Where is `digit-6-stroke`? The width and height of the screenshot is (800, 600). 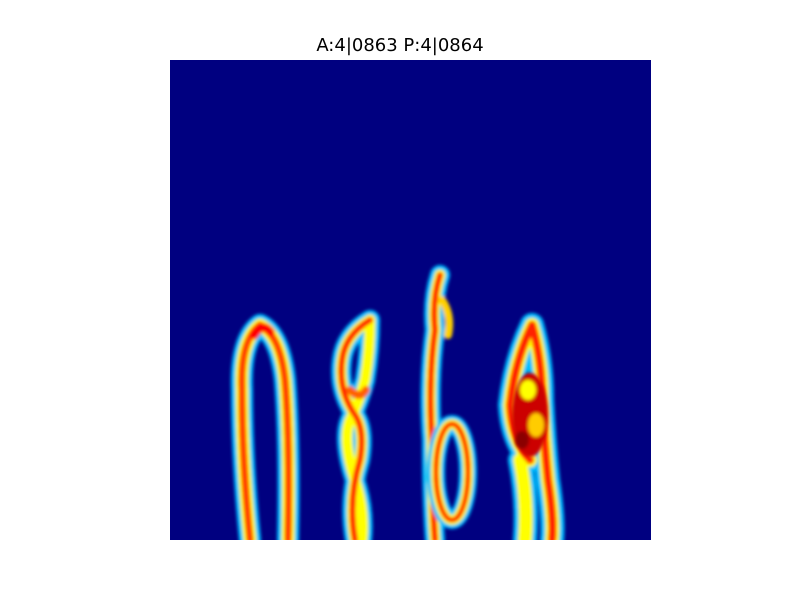
digit-6-stroke is located at coordinates (448, 402).